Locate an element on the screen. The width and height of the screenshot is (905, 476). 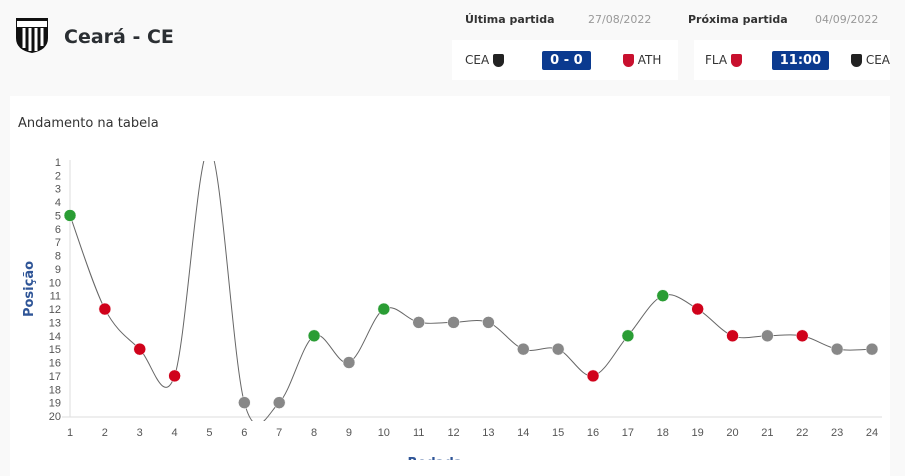
chart-title: Andamento na tabela is located at coordinates (88, 123).